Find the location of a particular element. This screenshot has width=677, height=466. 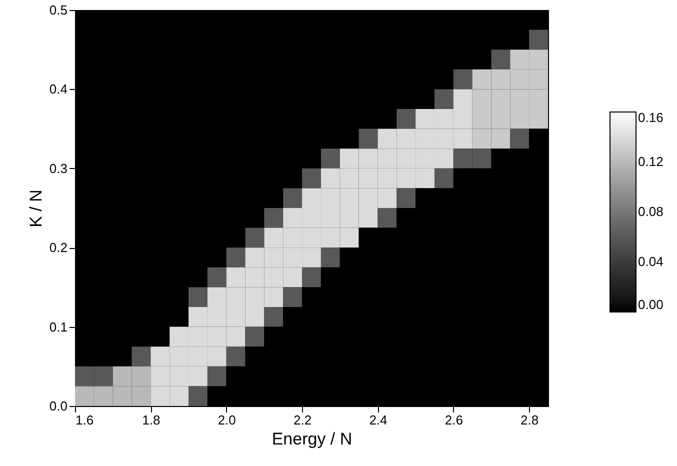

x-tick-label: 2.2 is located at coordinates (303, 420).